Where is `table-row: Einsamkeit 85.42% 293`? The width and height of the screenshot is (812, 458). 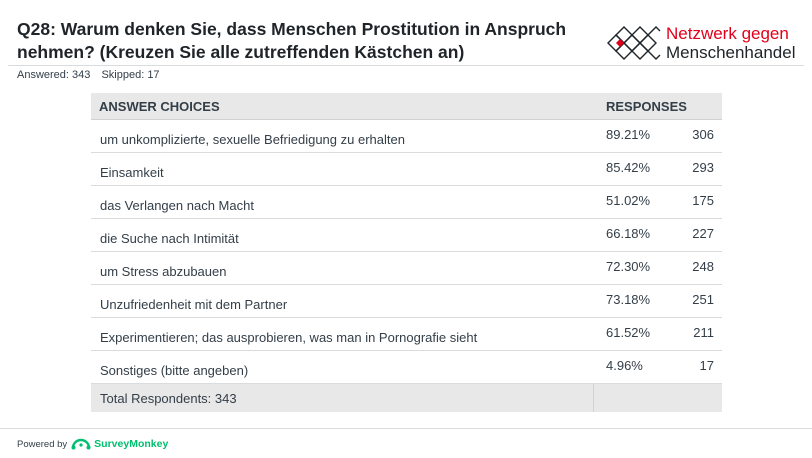 table-row: Einsamkeit 85.42% 293 is located at coordinates (406, 169).